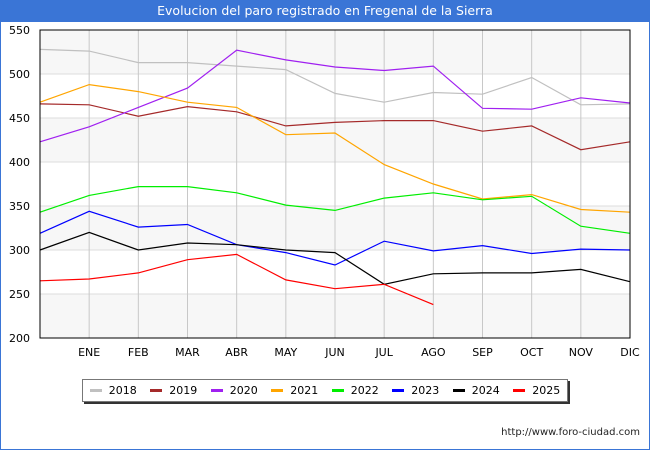 The width and height of the screenshot is (650, 450). Describe the element at coordinates (383, 352) in the screenshot. I see `x-tick-label: JUL` at that location.